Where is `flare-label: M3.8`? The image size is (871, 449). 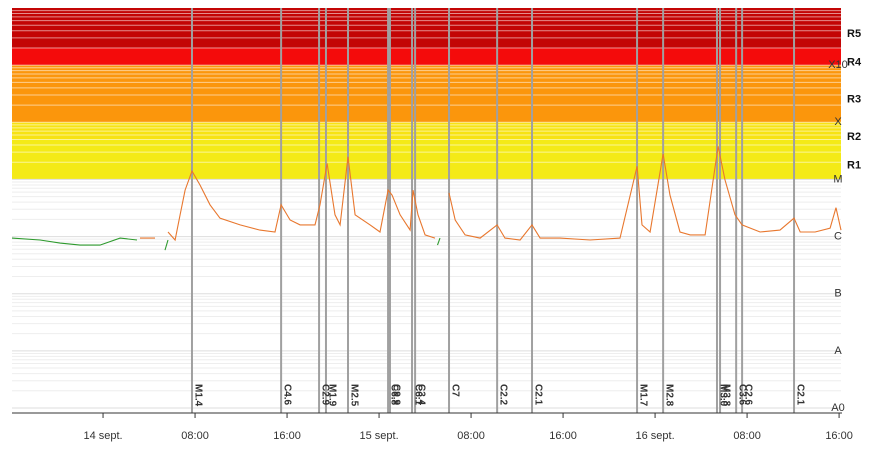
flare-label: M3.8 is located at coordinates (725, 395).